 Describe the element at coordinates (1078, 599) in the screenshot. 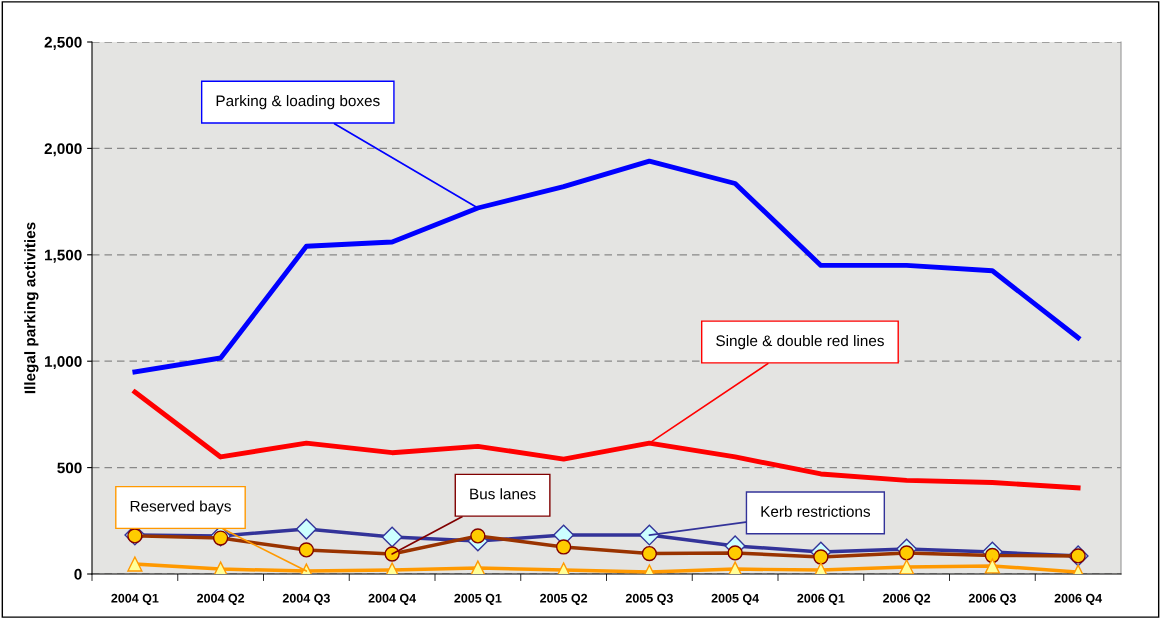

I see `x-tick-label: 2006 Q4` at that location.